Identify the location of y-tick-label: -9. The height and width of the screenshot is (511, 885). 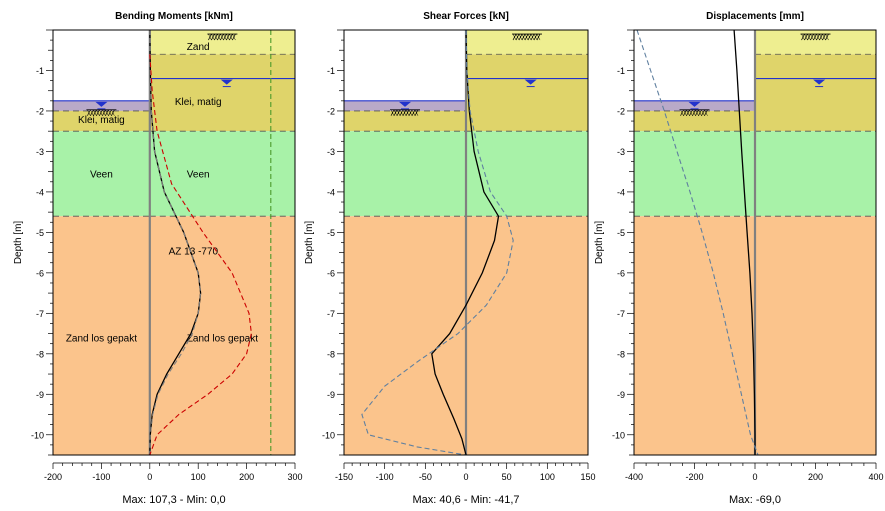
(331, 395).